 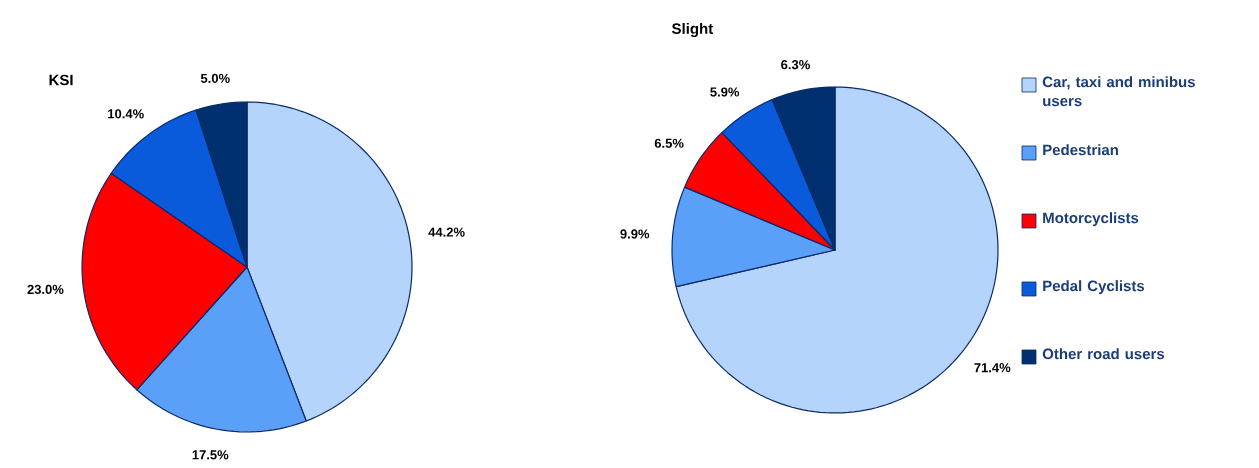 What do you see at coordinates (446, 232) in the screenshot?
I see `data-label: 44.2%` at bounding box center [446, 232].